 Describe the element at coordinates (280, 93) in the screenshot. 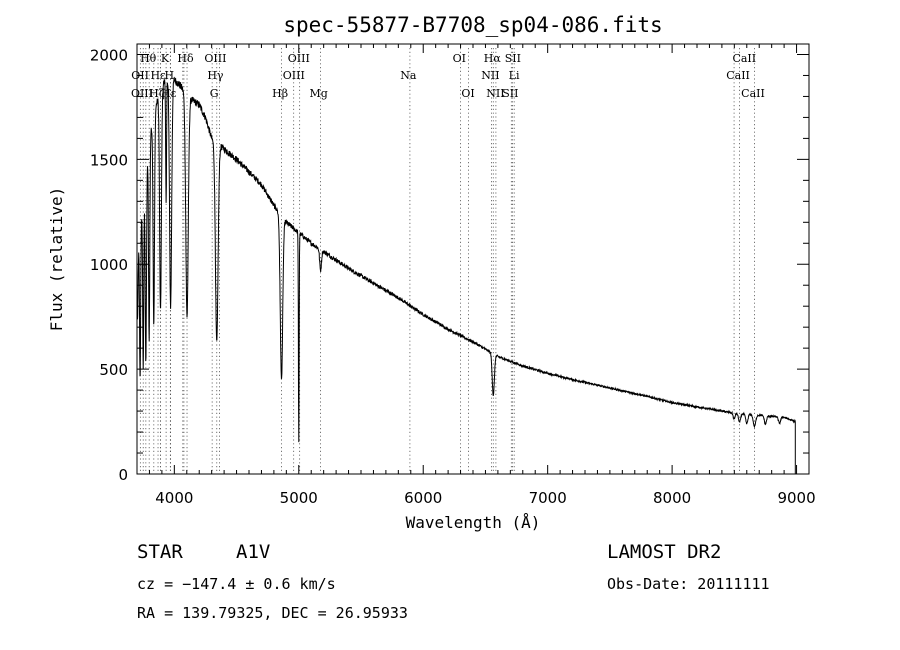

I see `line-marker-label: Hβ` at that location.